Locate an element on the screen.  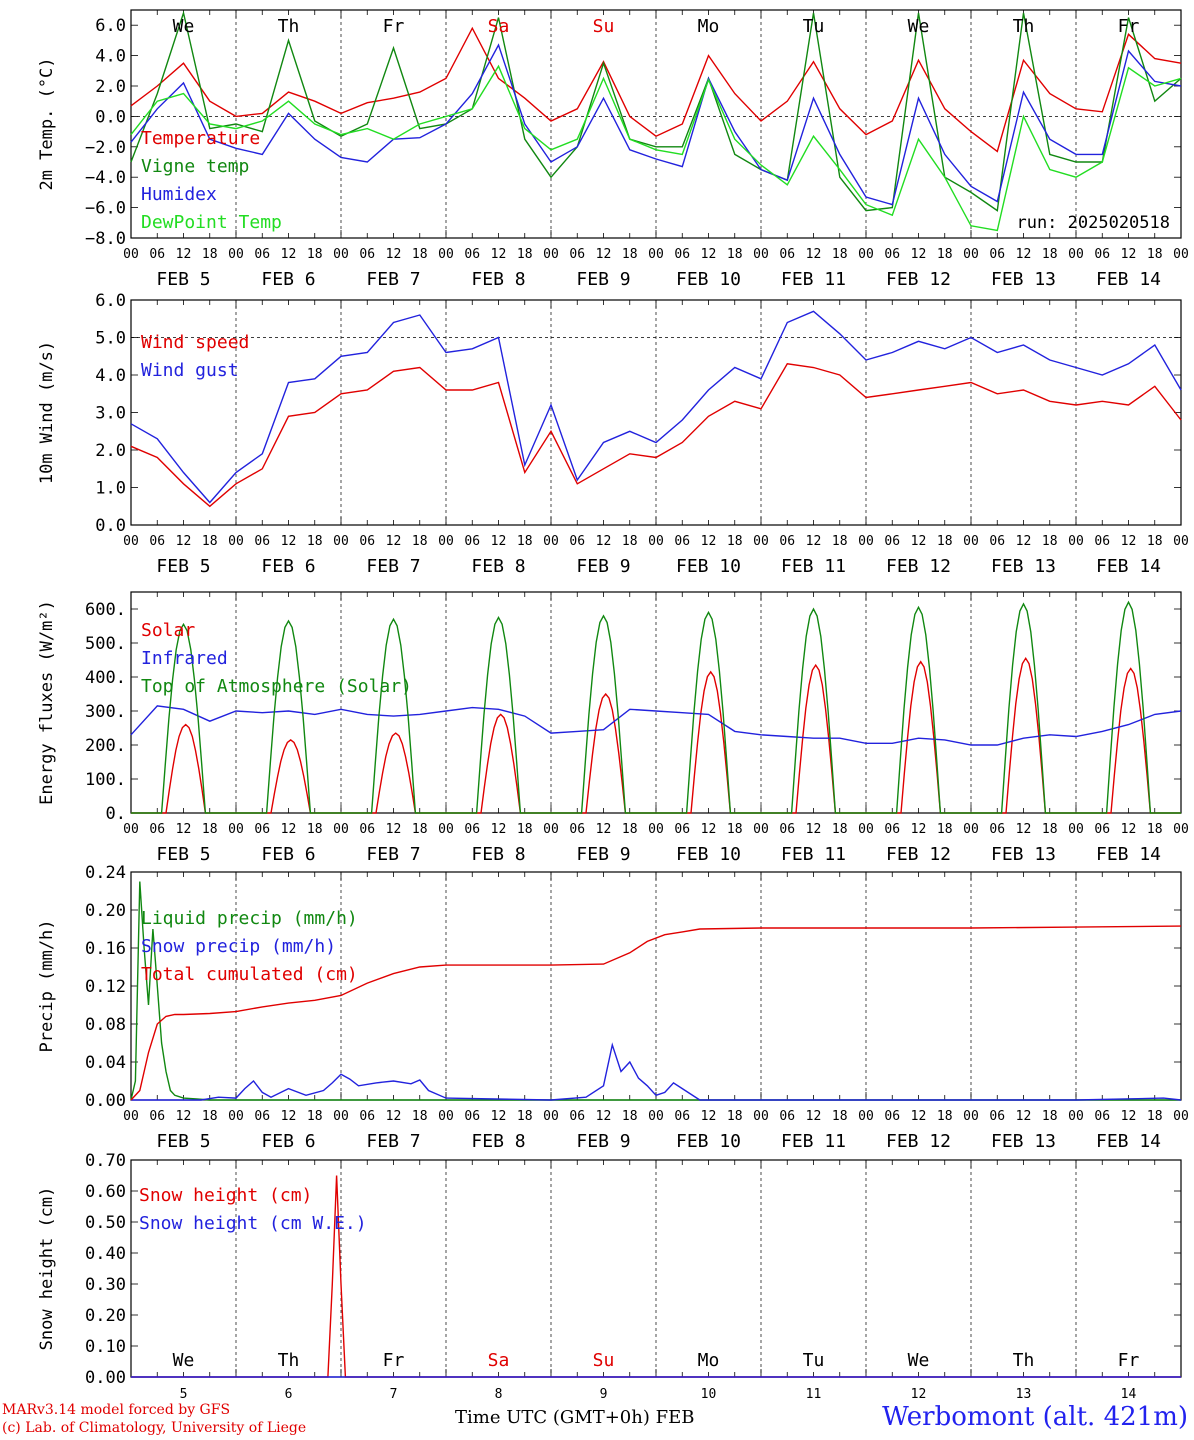
y-tick-label: 0.60 is located at coordinates (105, 1192).